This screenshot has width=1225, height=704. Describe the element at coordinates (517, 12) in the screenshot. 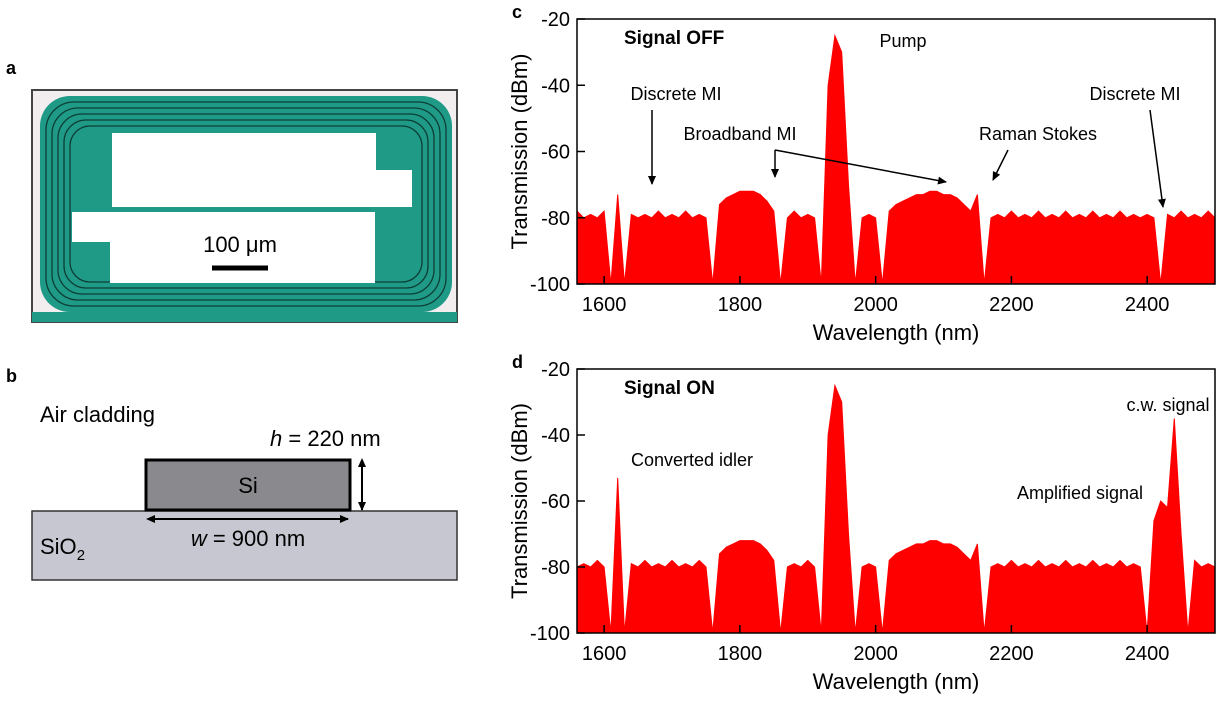

I see `panel-letter: c` at that location.